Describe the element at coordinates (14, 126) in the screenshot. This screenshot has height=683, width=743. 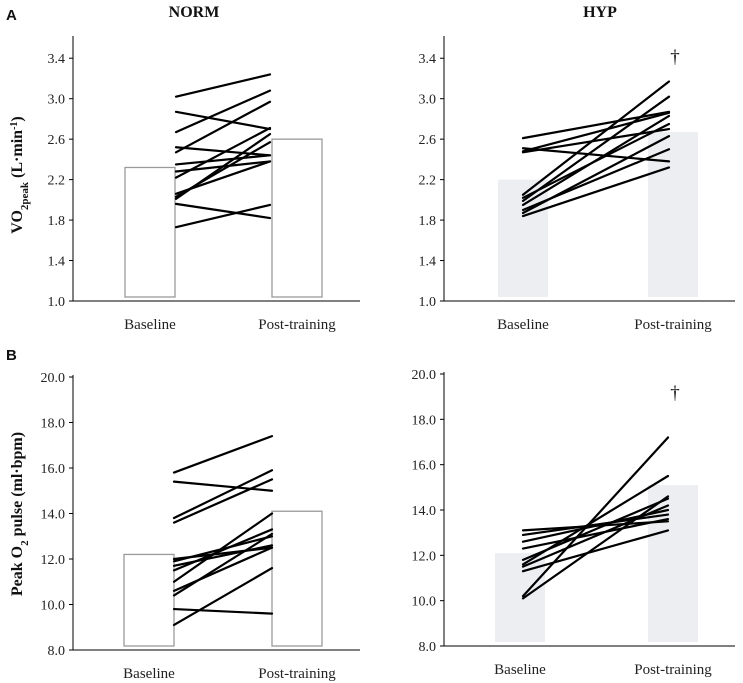
I see `ylabel-vo2-sup: -1` at that location.